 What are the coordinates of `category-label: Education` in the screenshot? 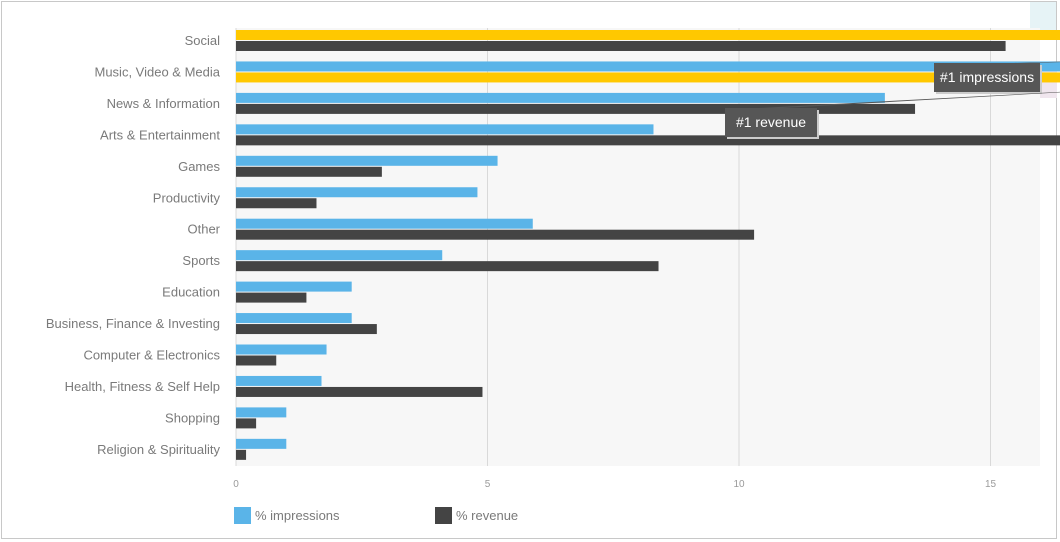 It's located at (191, 292).